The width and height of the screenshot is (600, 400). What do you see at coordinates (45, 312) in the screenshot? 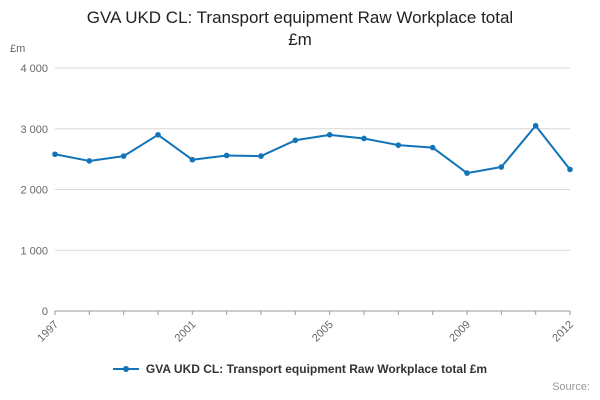
I see `y-tick-label: 0` at bounding box center [45, 312].